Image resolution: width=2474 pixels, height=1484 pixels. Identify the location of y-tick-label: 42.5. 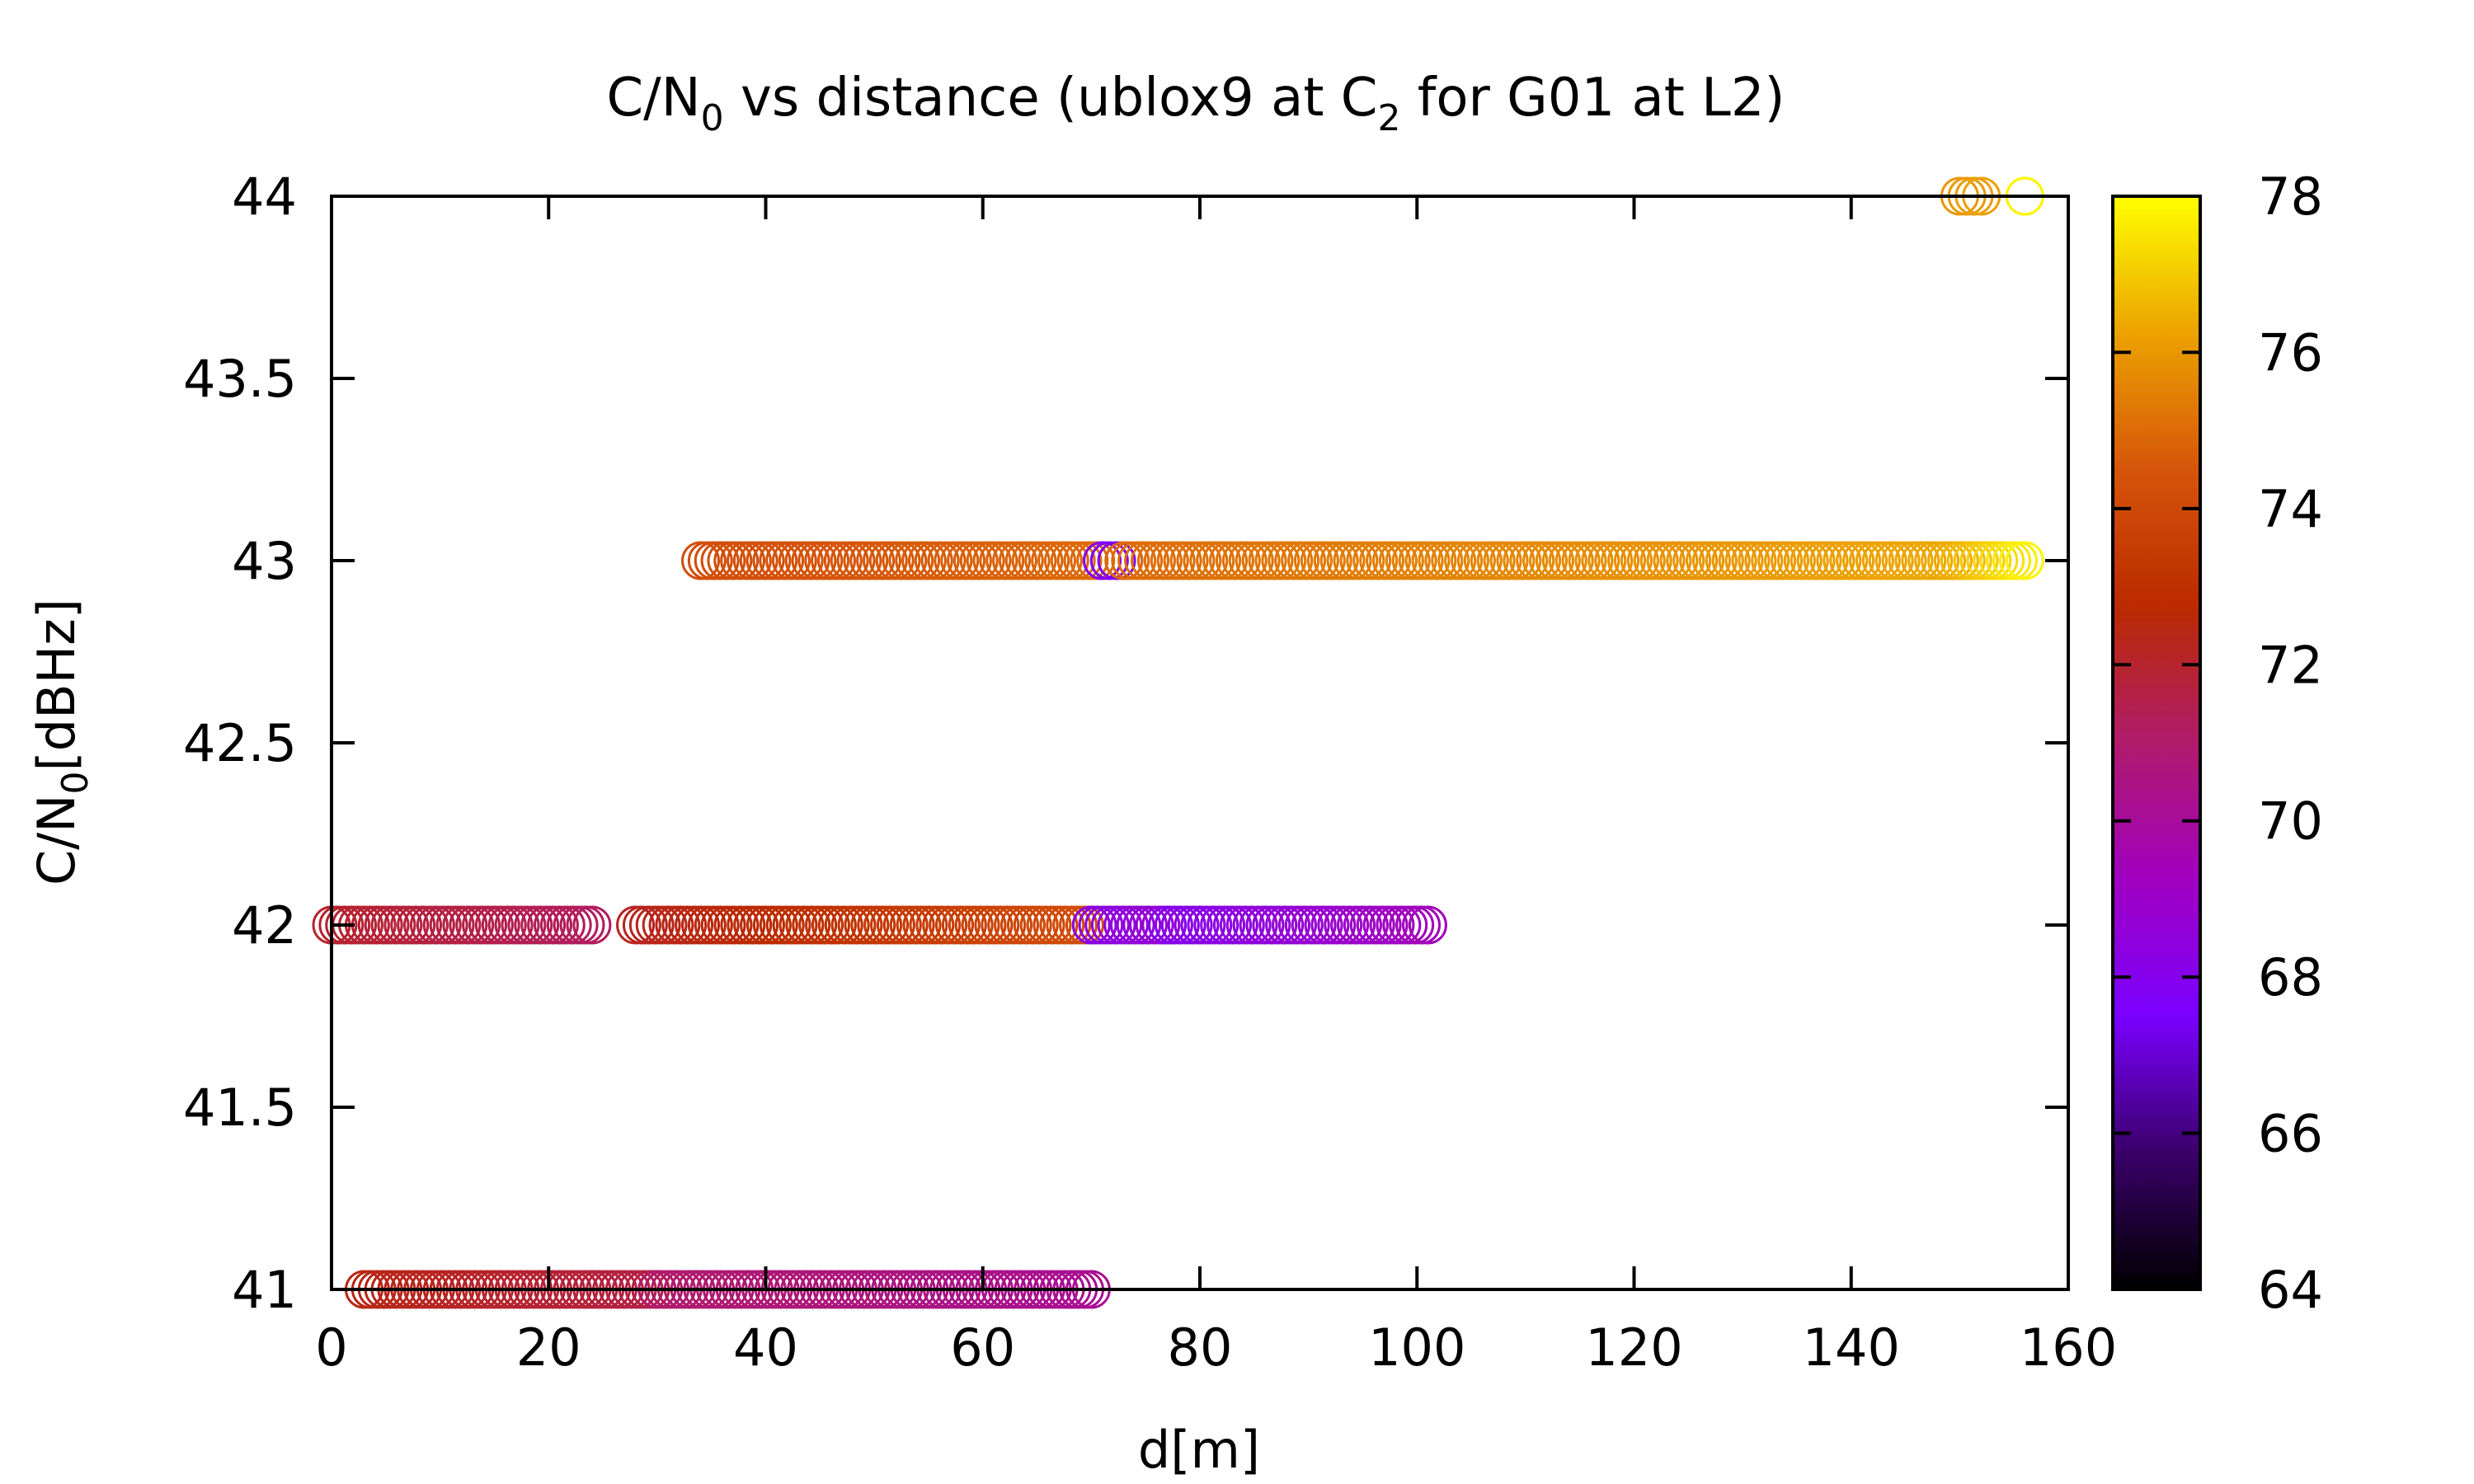
(240, 743).